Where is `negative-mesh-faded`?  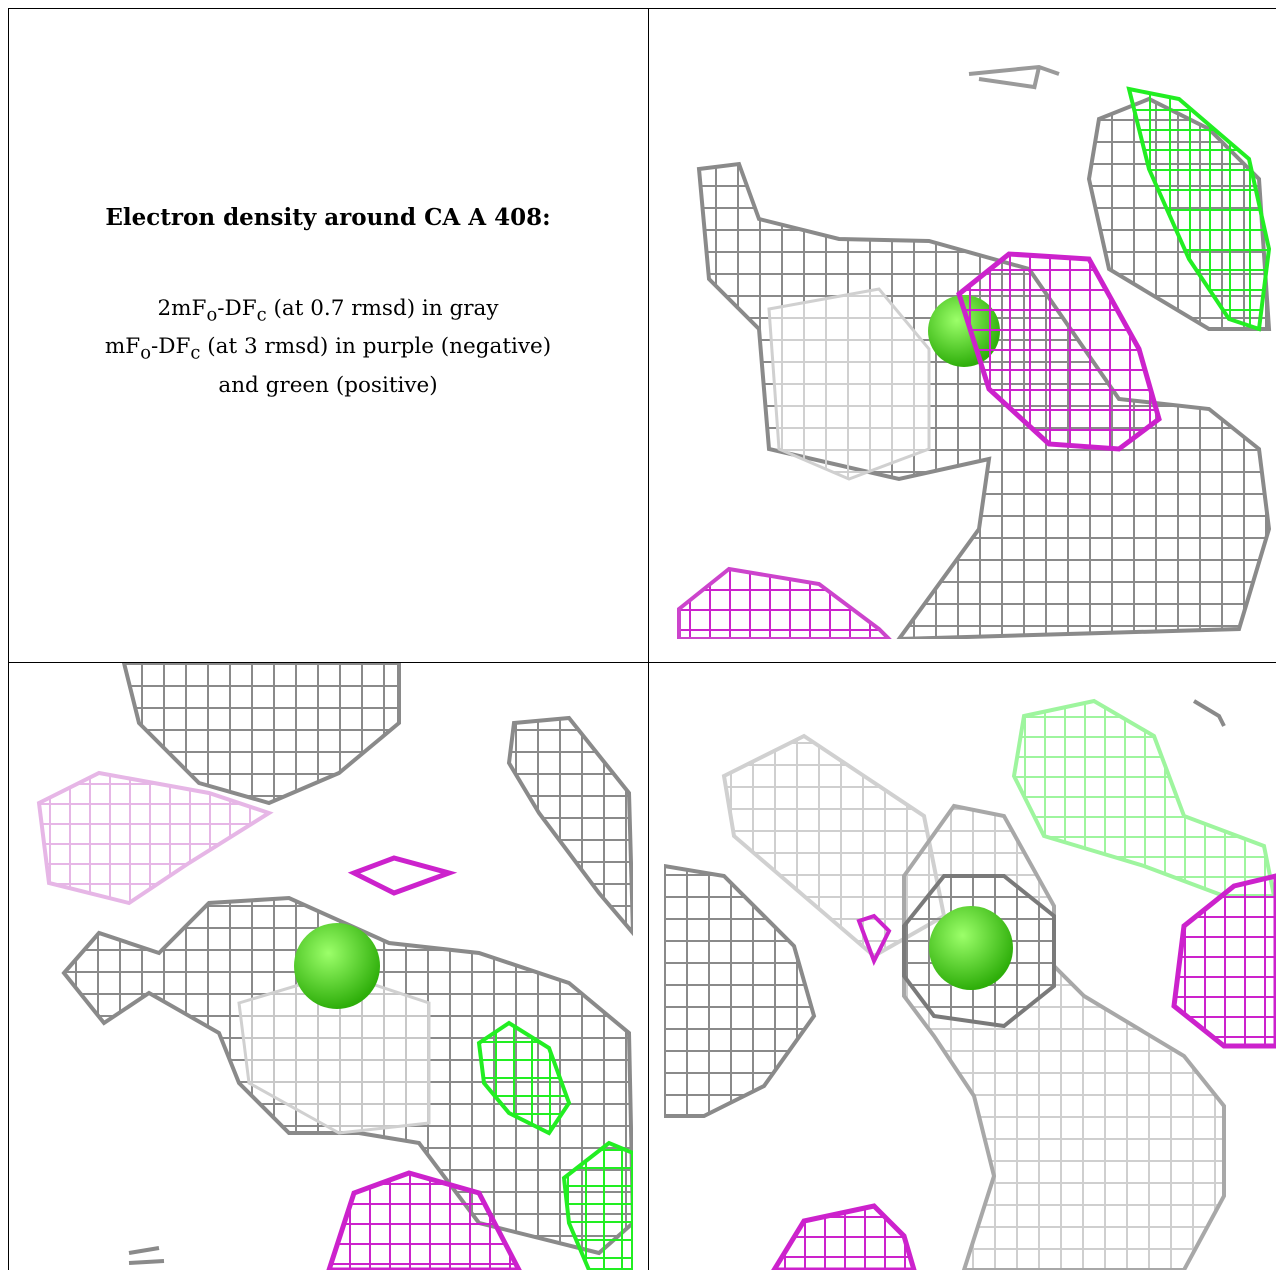 negative-mesh-faded is located at coordinates (155, 838).